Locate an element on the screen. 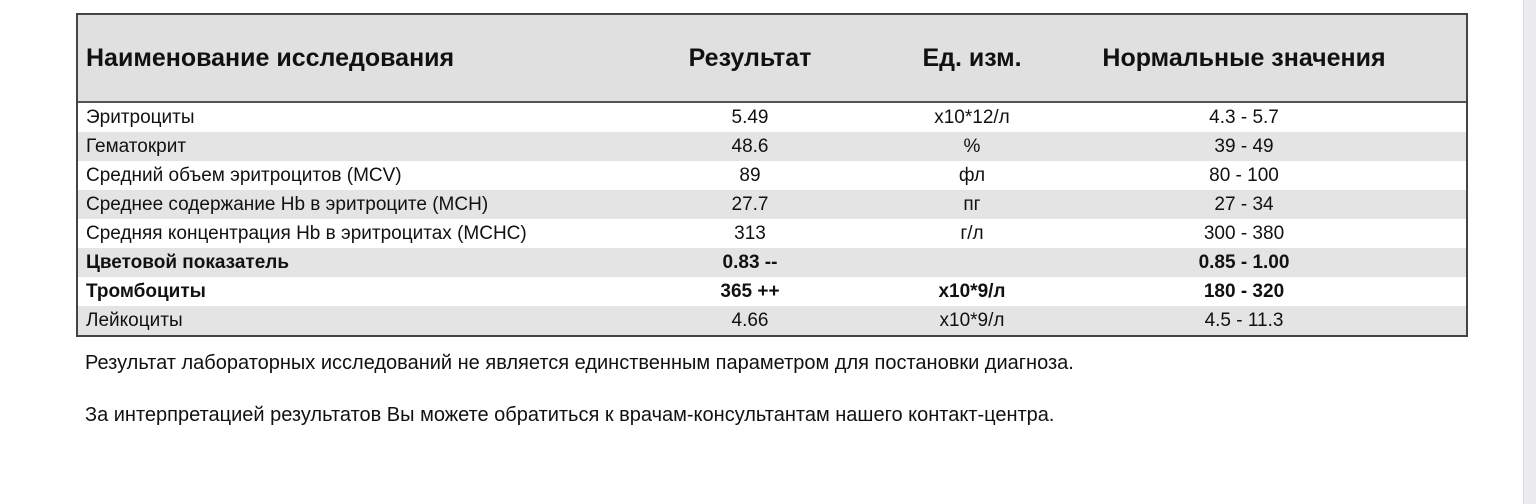 This screenshot has height=504, width=1536. cell-normal: 300 - 380 is located at coordinates (1244, 233).